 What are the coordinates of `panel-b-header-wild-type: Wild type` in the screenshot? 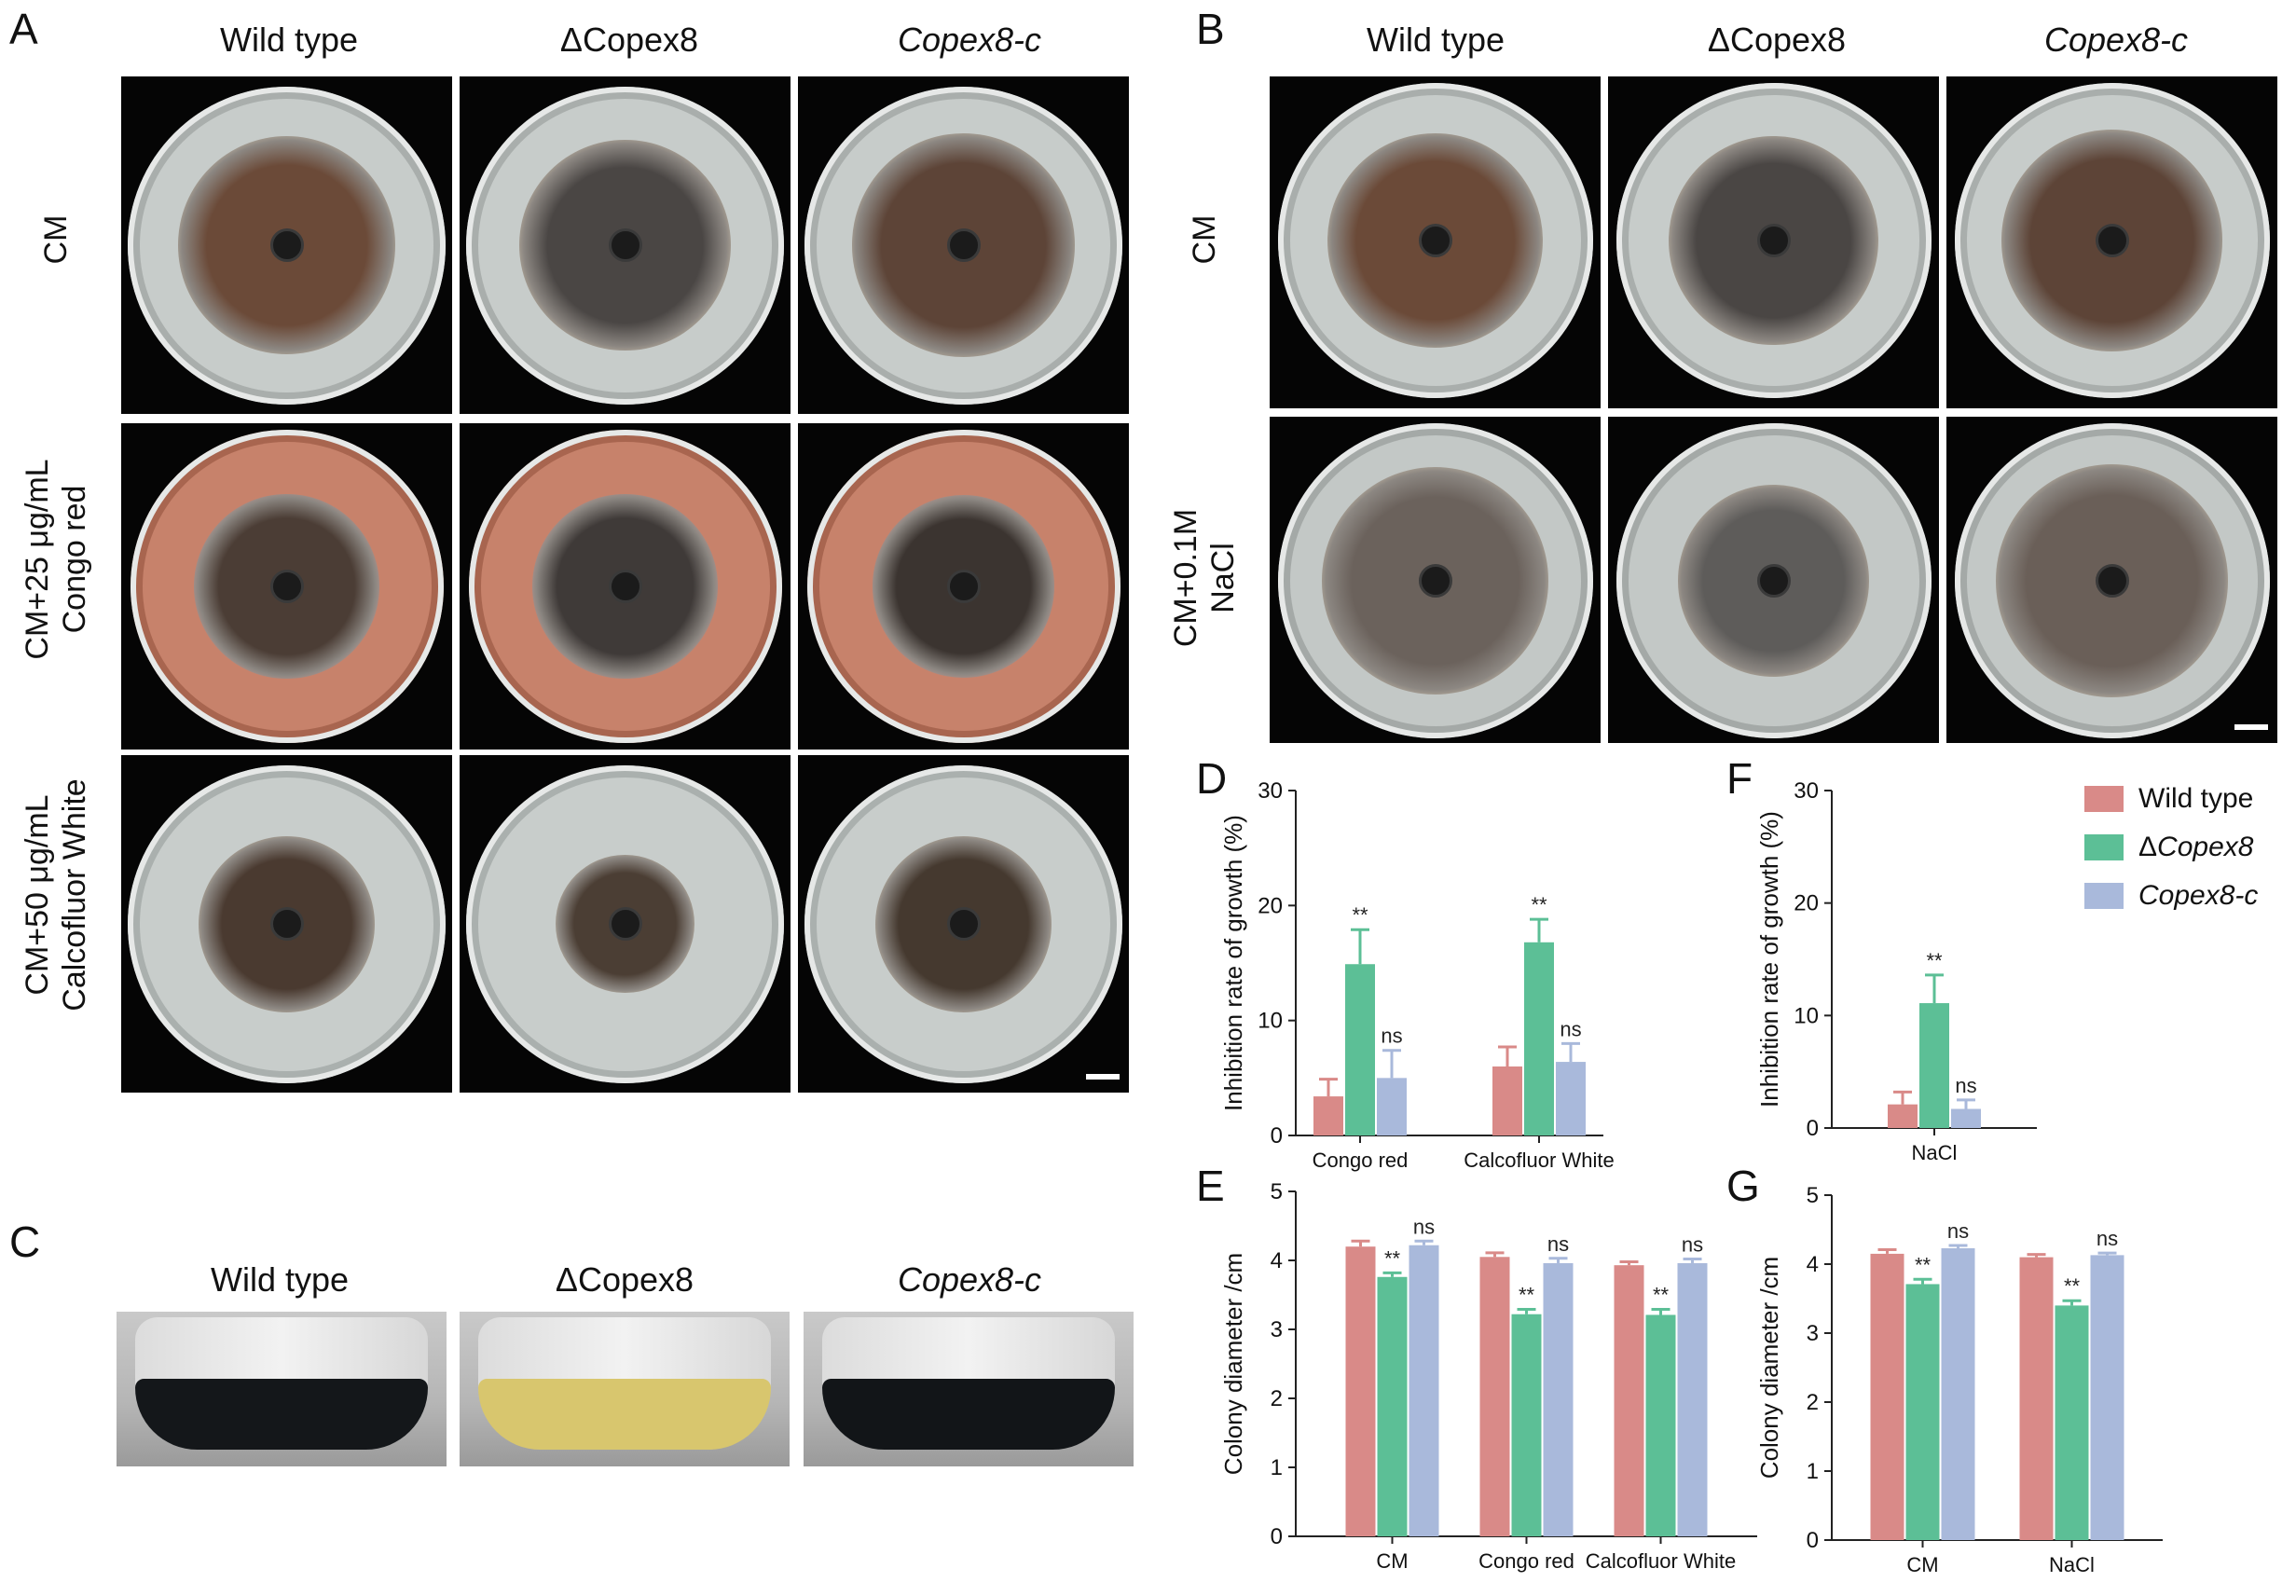 It's located at (1435, 40).